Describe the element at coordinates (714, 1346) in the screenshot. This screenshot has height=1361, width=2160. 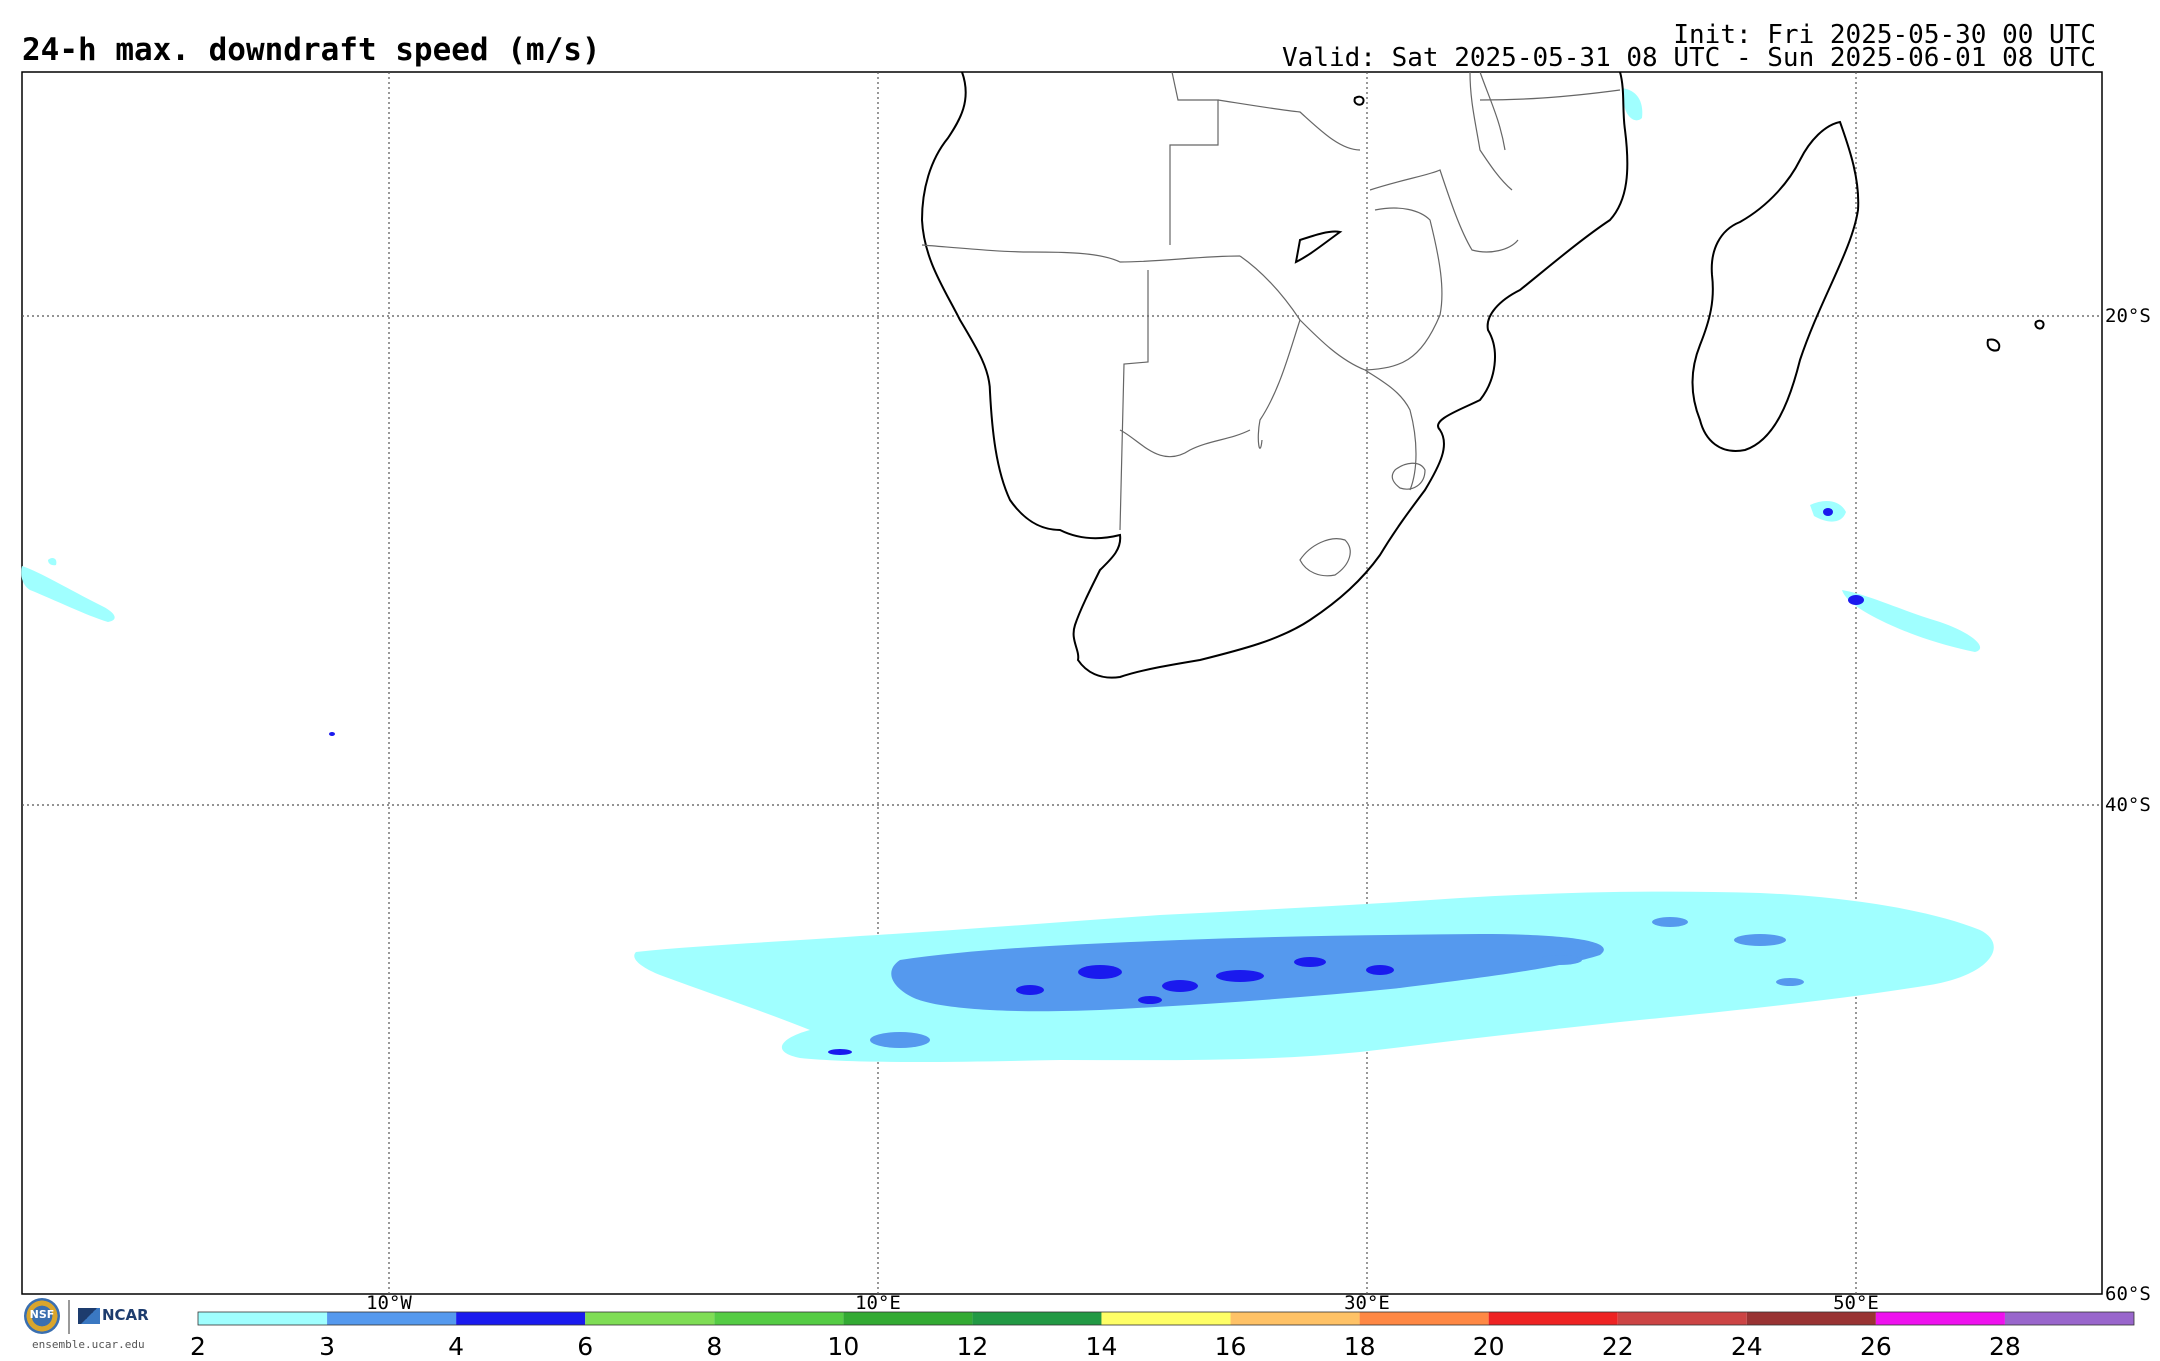
I see `colorbar-tick-label: 8` at that location.